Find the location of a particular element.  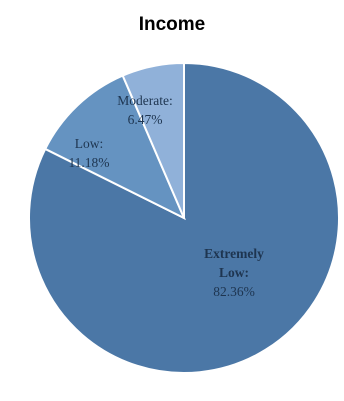

slice-label-low: Low: 11.18% is located at coordinates (88, 153).